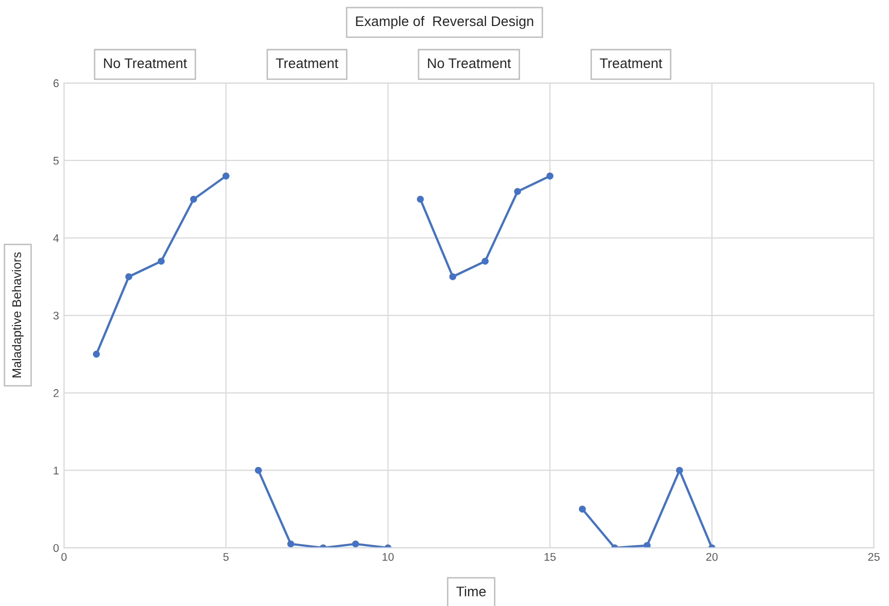 This screenshot has height=606, width=889. I want to click on y-axis-title: Maladaptive Behaviors, so click(18, 315).